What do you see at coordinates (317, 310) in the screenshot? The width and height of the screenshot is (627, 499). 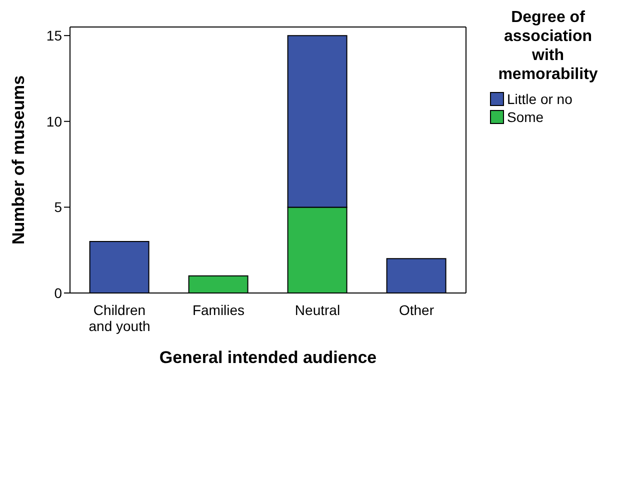 I see `x-tick-label: Neutral` at bounding box center [317, 310].